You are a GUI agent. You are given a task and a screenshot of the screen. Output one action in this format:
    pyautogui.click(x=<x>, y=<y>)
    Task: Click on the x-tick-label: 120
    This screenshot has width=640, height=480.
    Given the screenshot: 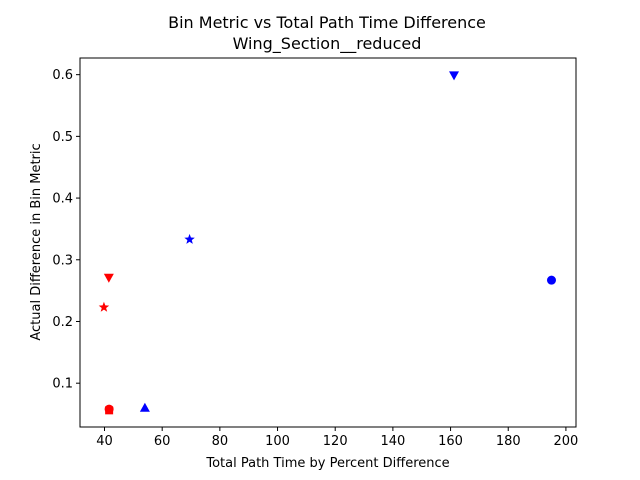 What is the action you would take?
    pyautogui.click(x=335, y=441)
    